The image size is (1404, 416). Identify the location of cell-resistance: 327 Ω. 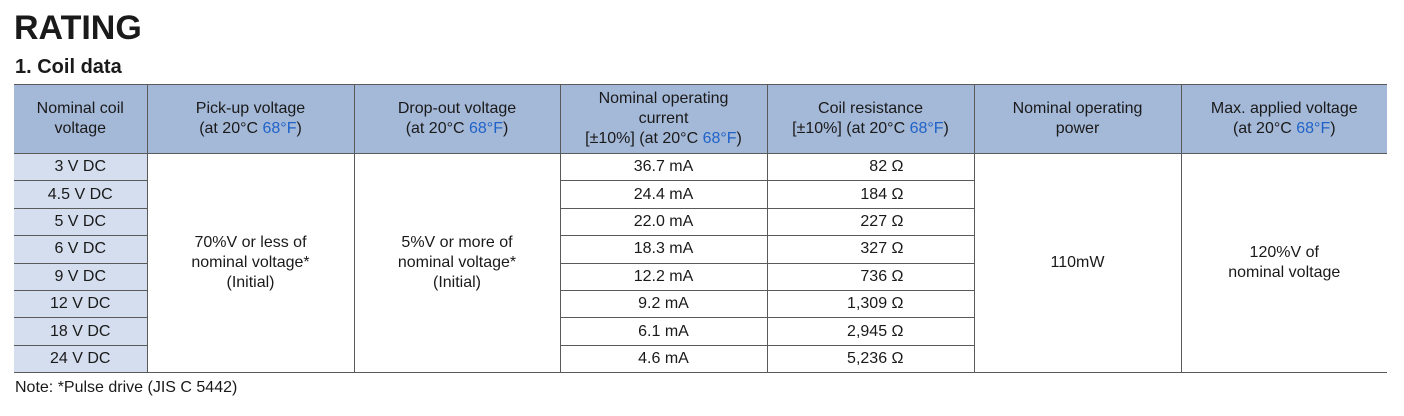
(870, 249).